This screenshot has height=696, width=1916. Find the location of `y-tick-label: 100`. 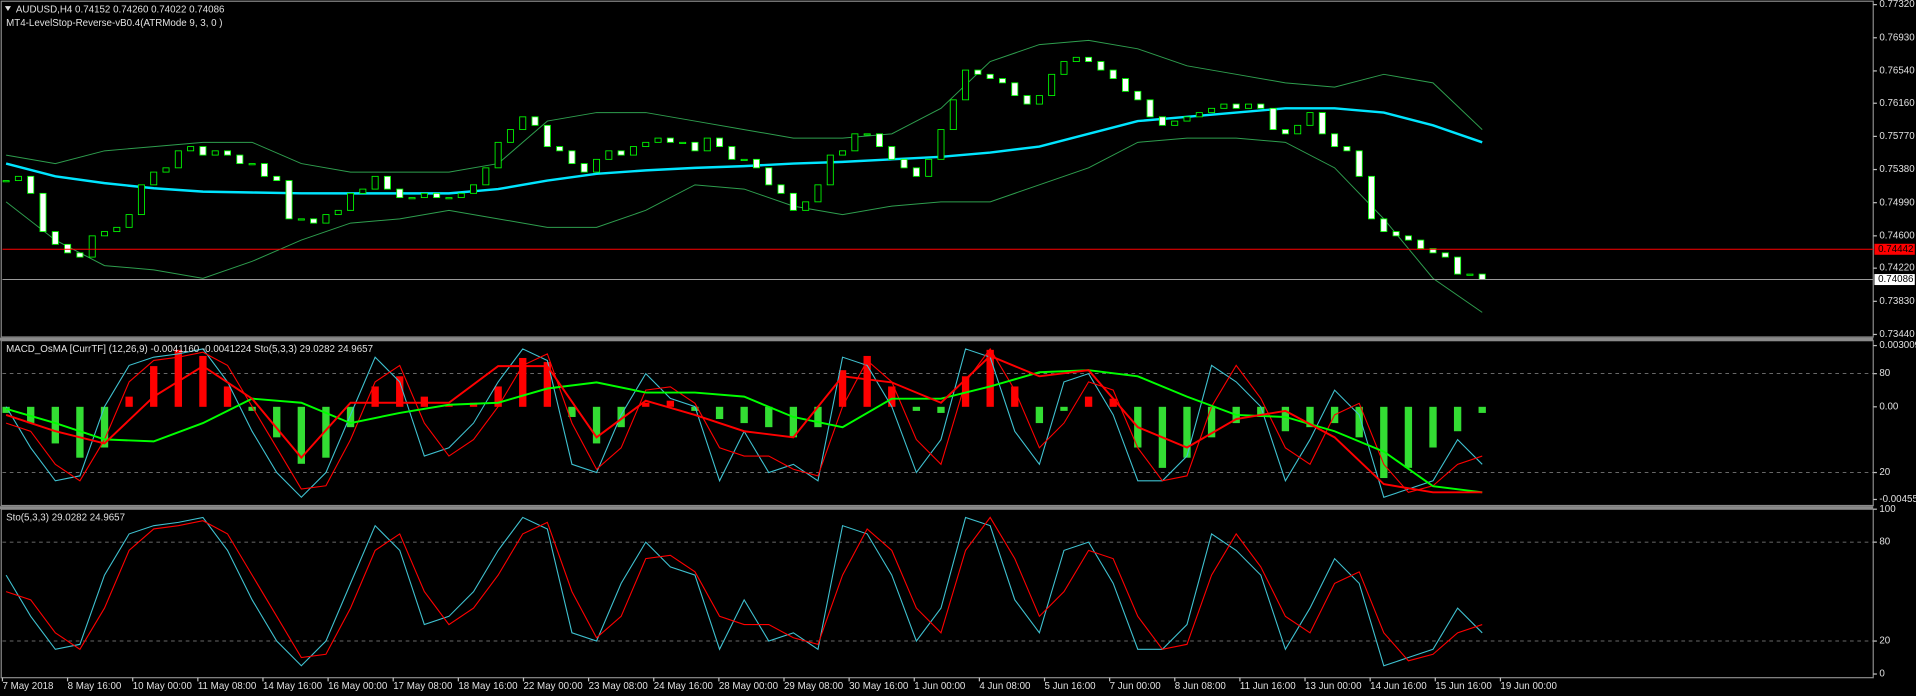

y-tick-label: 100 is located at coordinates (1887, 509).